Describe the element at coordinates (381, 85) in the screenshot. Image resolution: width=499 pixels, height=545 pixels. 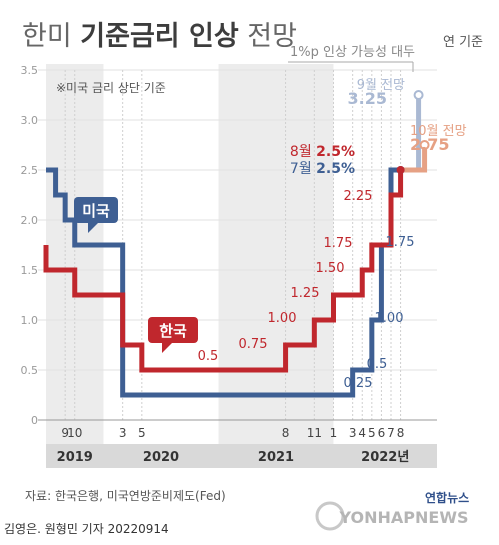
I see `us-forecast-label: 9월 전망` at that location.